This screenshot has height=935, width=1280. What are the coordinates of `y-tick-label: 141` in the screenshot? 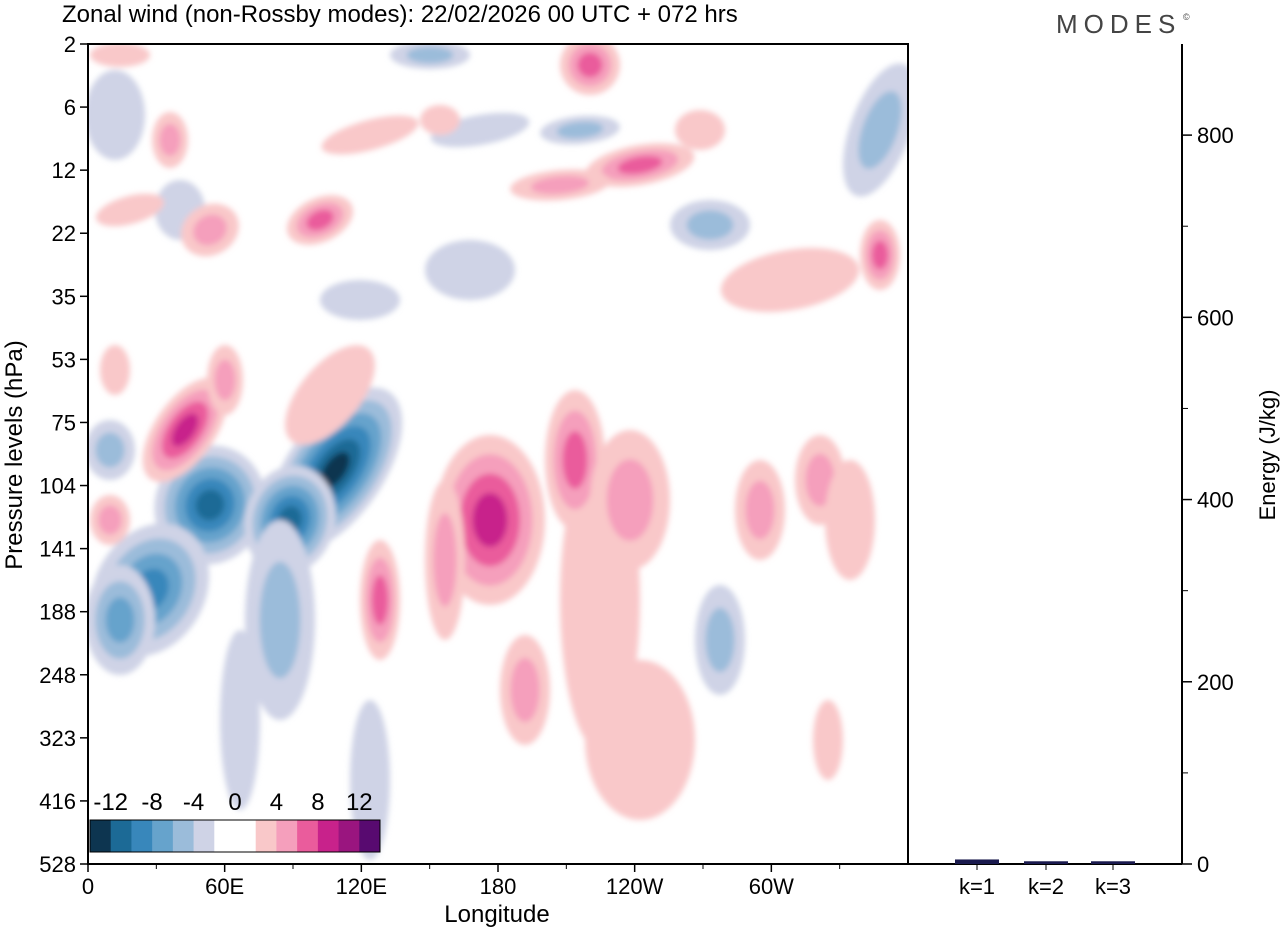 It's located at (57, 549).